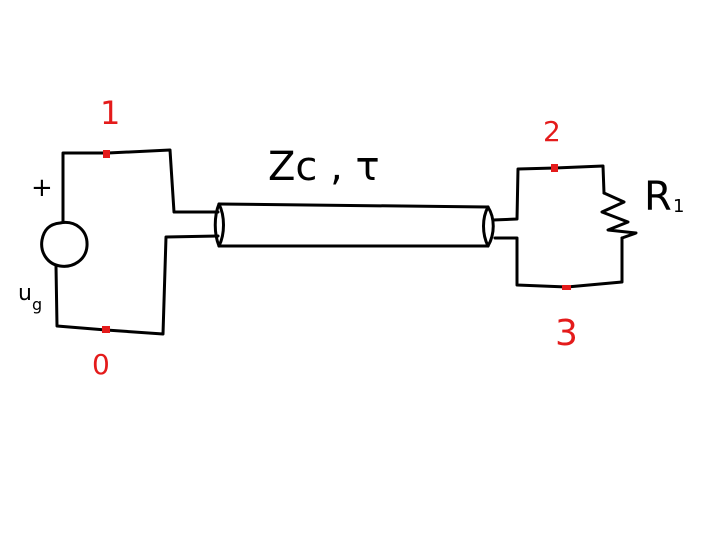 The image size is (728, 545). Describe the element at coordinates (548, 193) in the screenshot. I see `wire-right-top` at that location.